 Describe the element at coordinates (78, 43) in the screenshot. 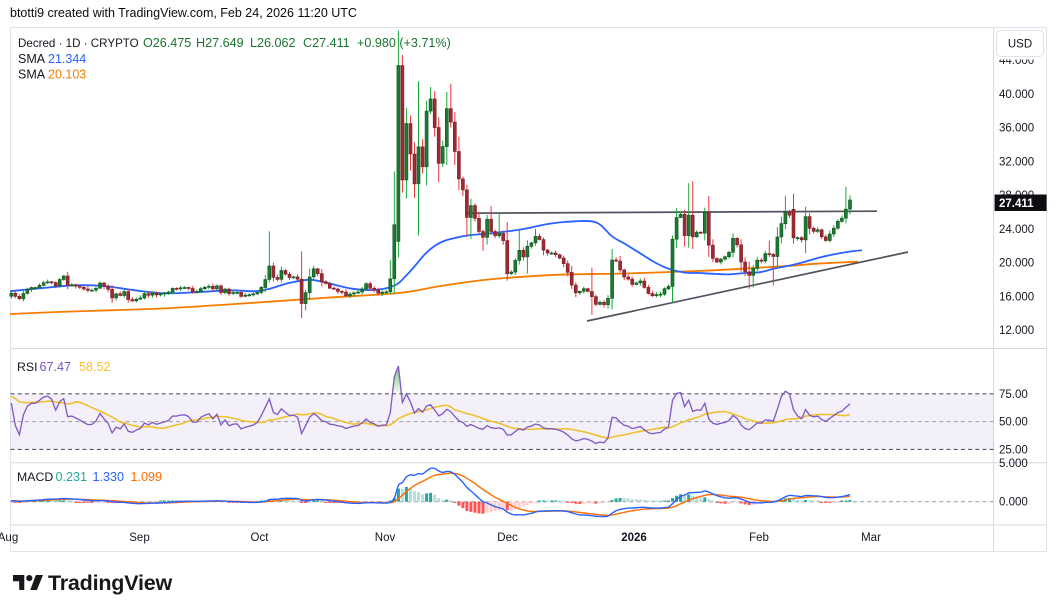

I see `svg-text: Decred · 1D · CRYPTO` at that location.